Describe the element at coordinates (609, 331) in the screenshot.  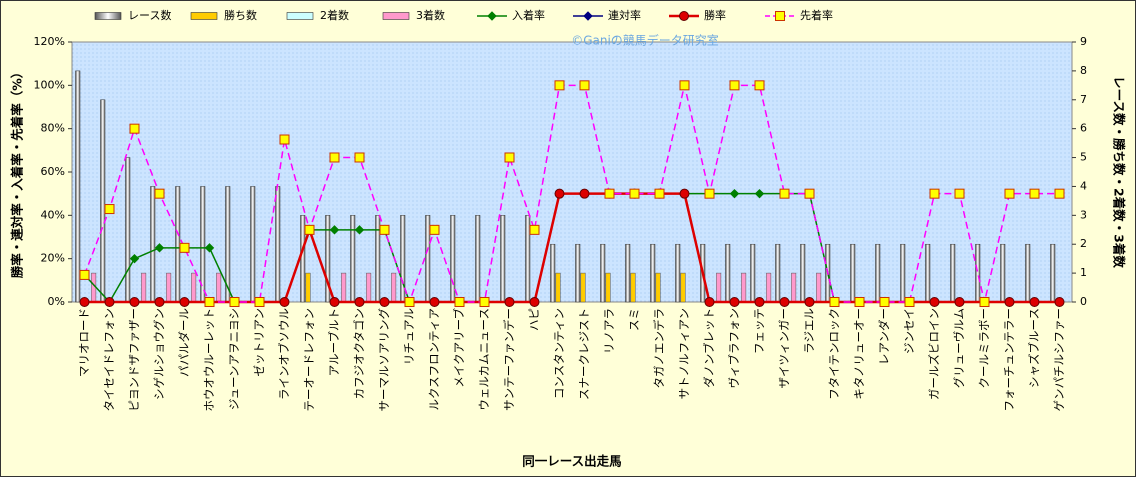
I see `x-tick-label: リノアラ` at that location.